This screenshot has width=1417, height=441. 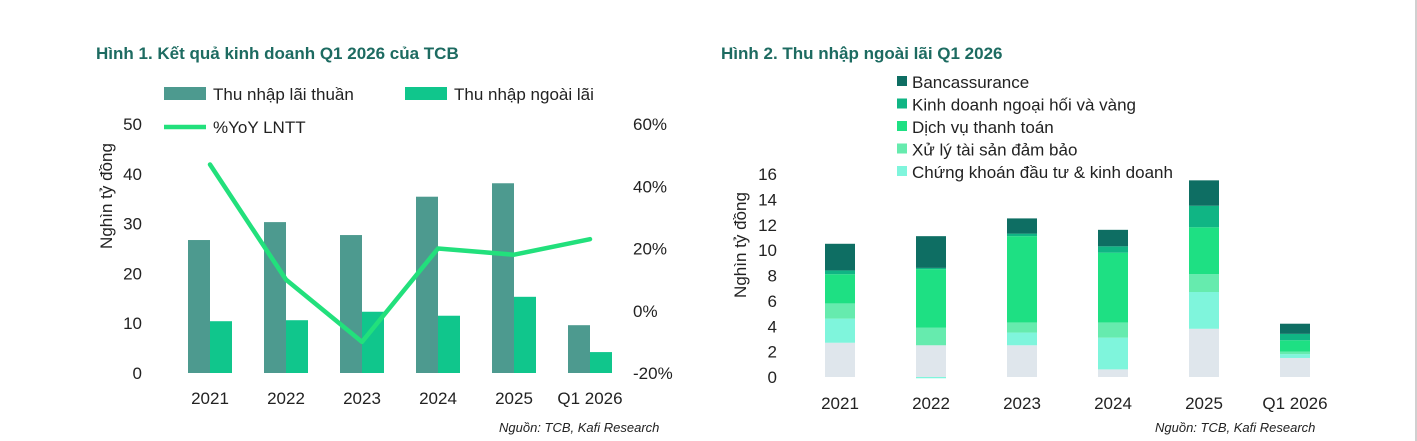 I want to click on bar-segment-d-ch-v-thanh-to-n-2023, so click(x=1022, y=279).